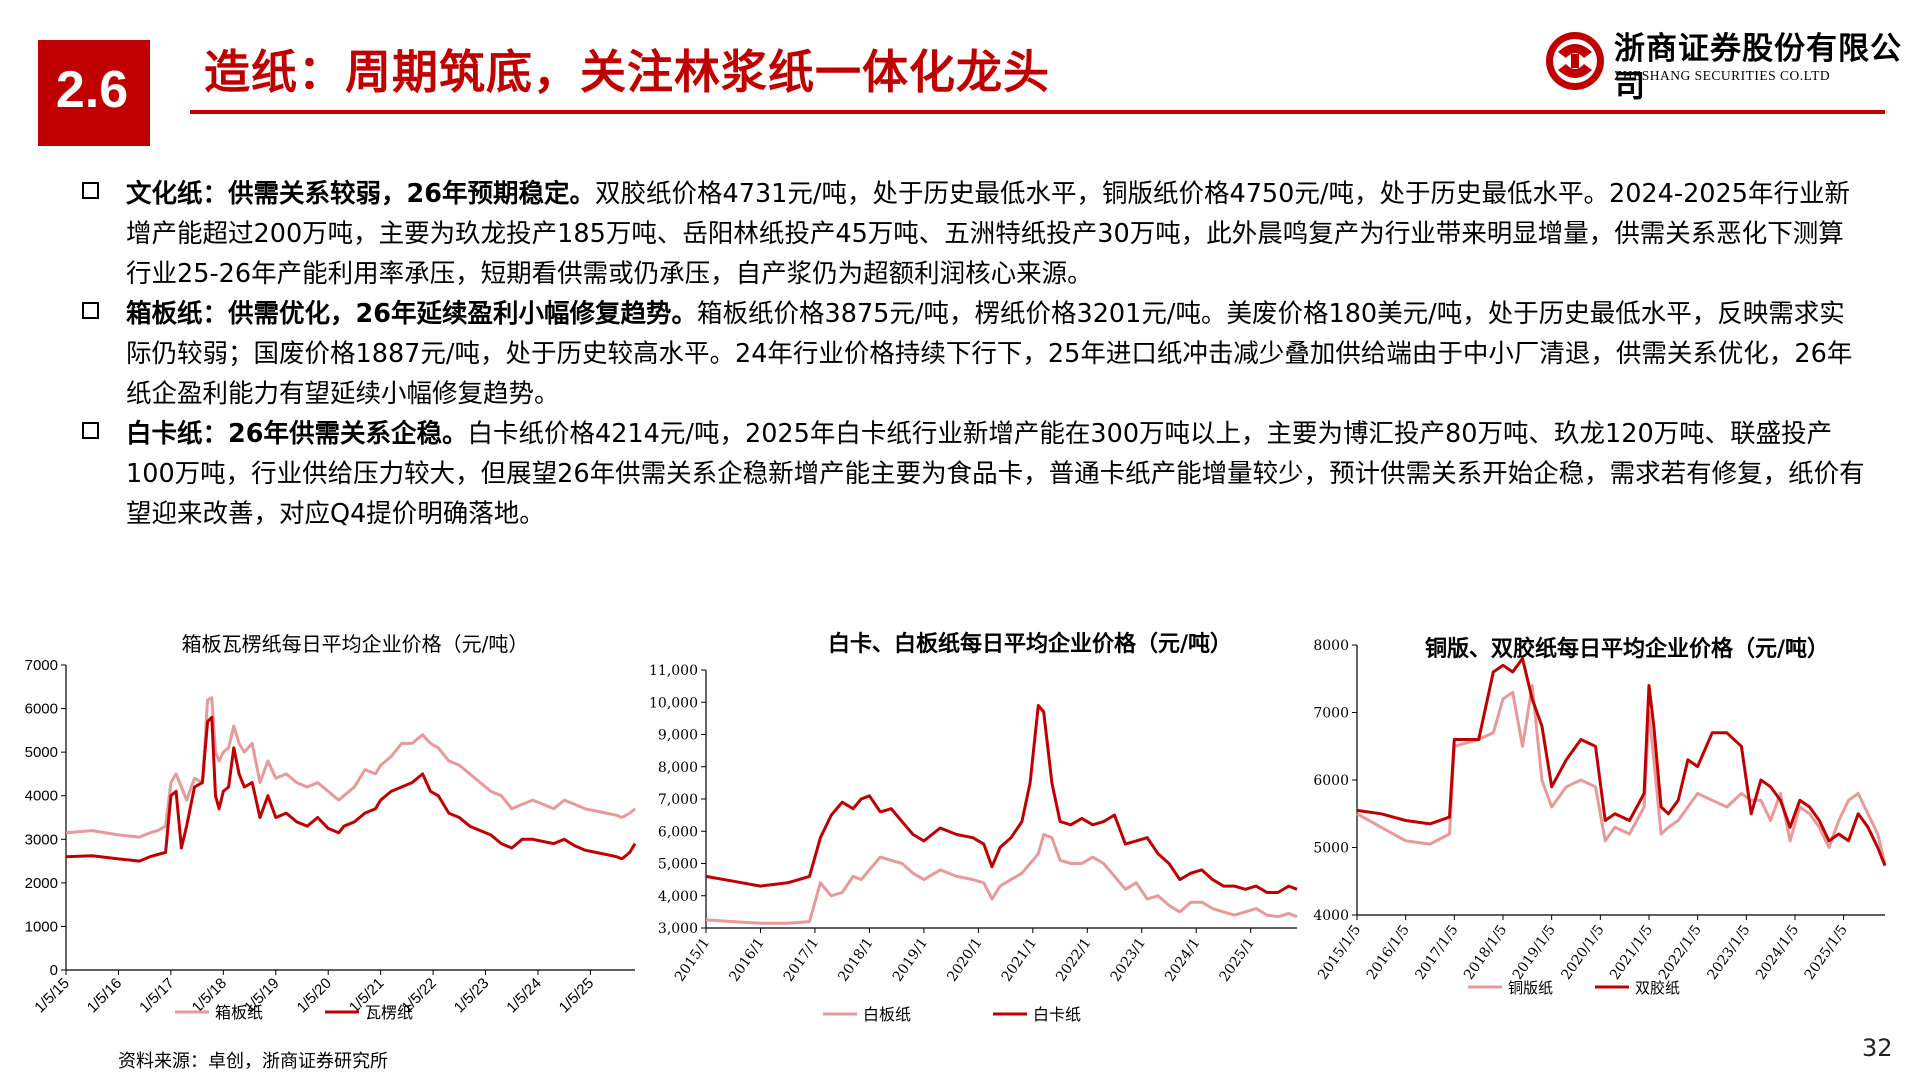 This screenshot has width=1920, height=1080. I want to click on section-number-box, so click(94, 93).